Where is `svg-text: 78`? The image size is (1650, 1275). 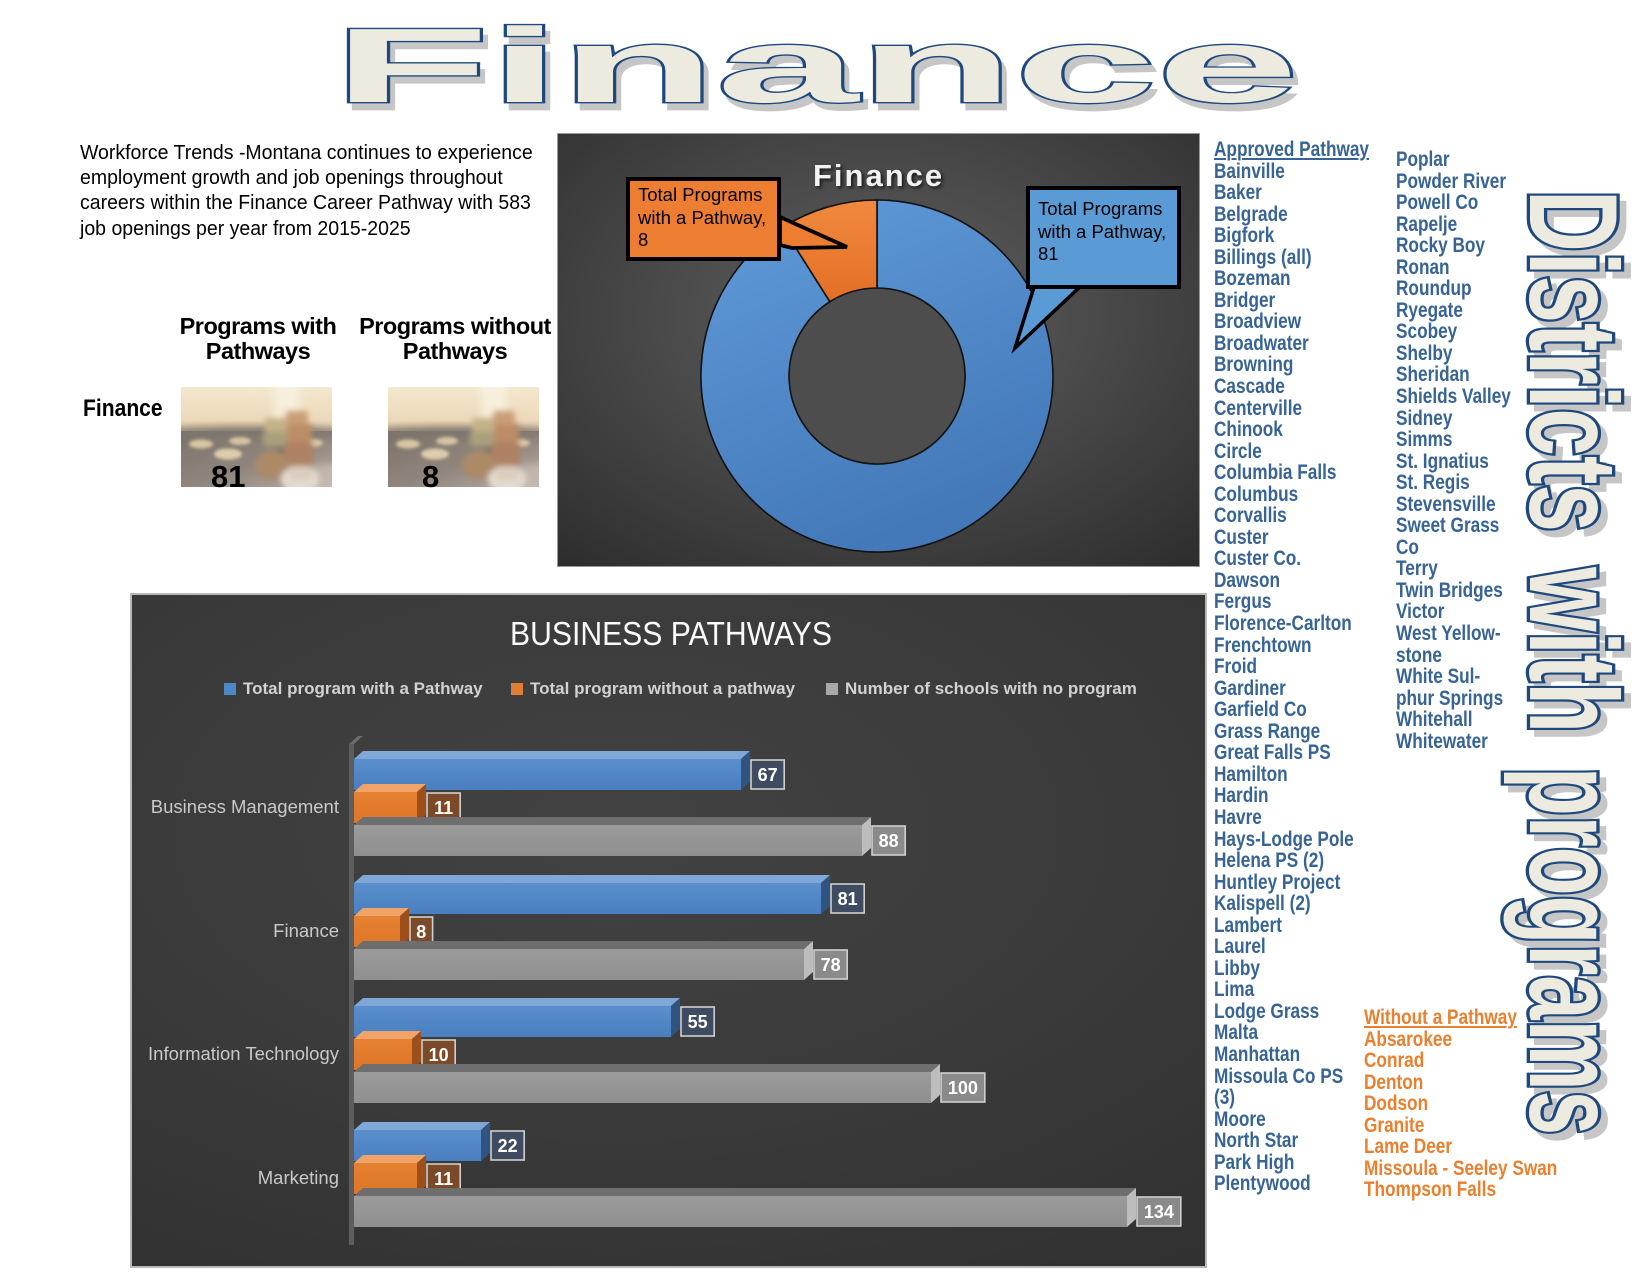 svg-text: 78 is located at coordinates (831, 965).